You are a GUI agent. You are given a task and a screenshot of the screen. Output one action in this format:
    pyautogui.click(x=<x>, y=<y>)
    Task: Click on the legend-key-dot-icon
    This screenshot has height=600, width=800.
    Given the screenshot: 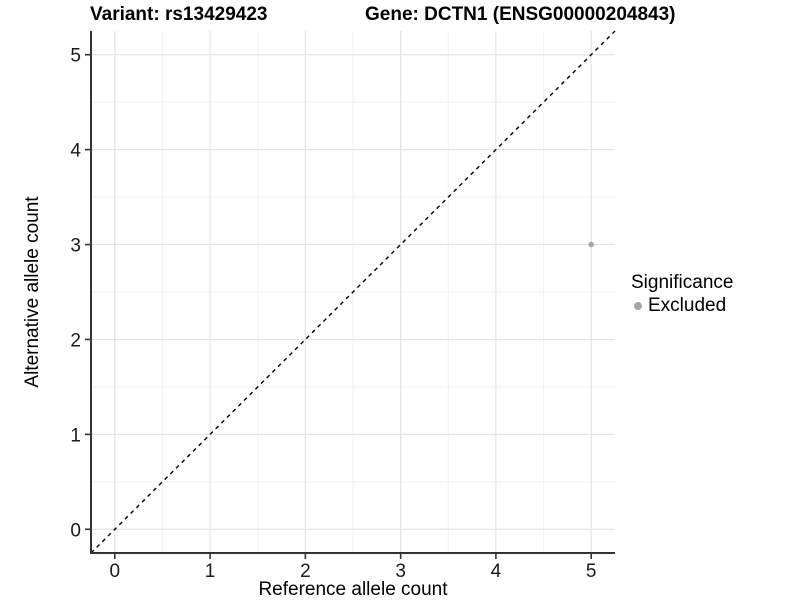 What is the action you would take?
    pyautogui.click(x=638, y=306)
    